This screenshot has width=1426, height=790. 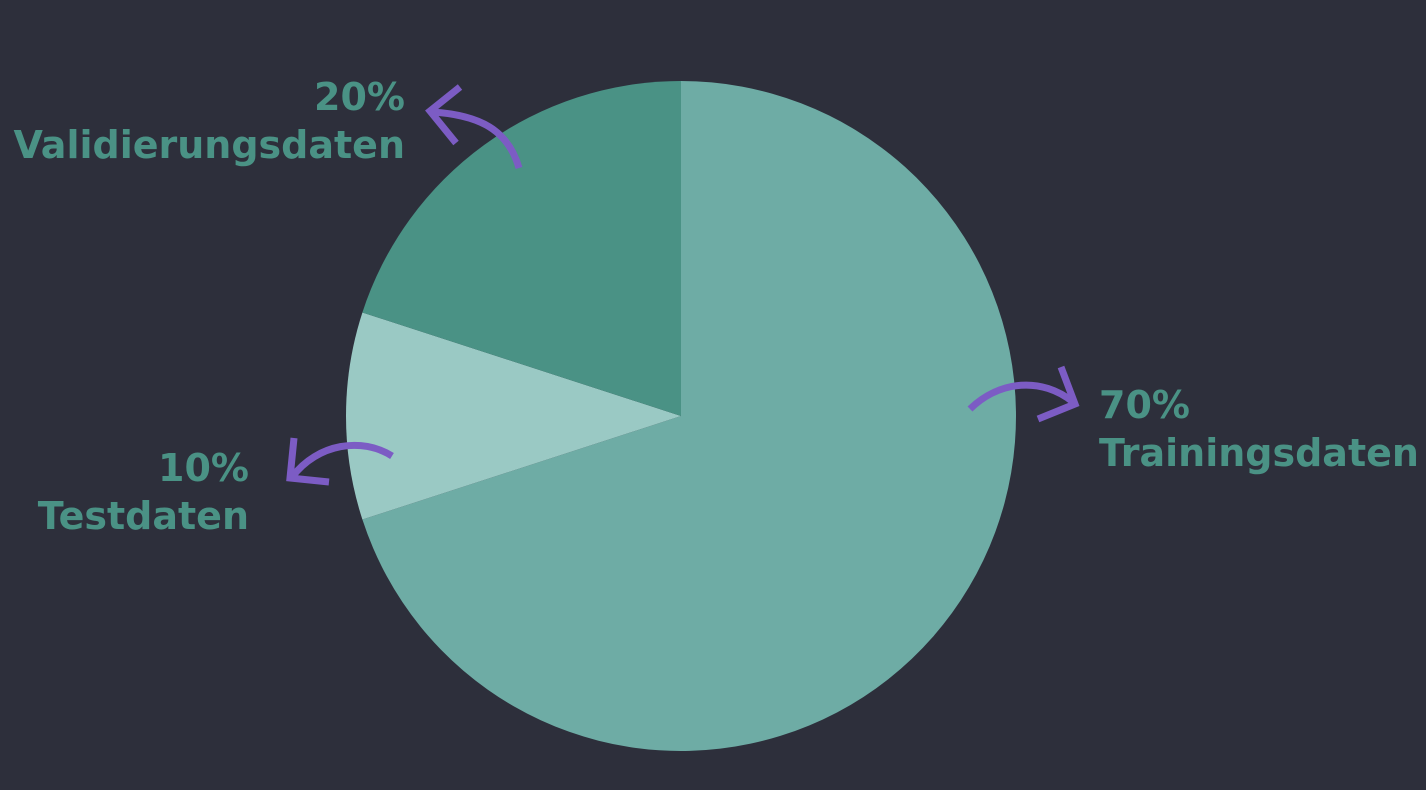 What do you see at coordinates (1259, 429) in the screenshot?
I see `label-trainingsdaten: 70% Trainingsdaten` at bounding box center [1259, 429].